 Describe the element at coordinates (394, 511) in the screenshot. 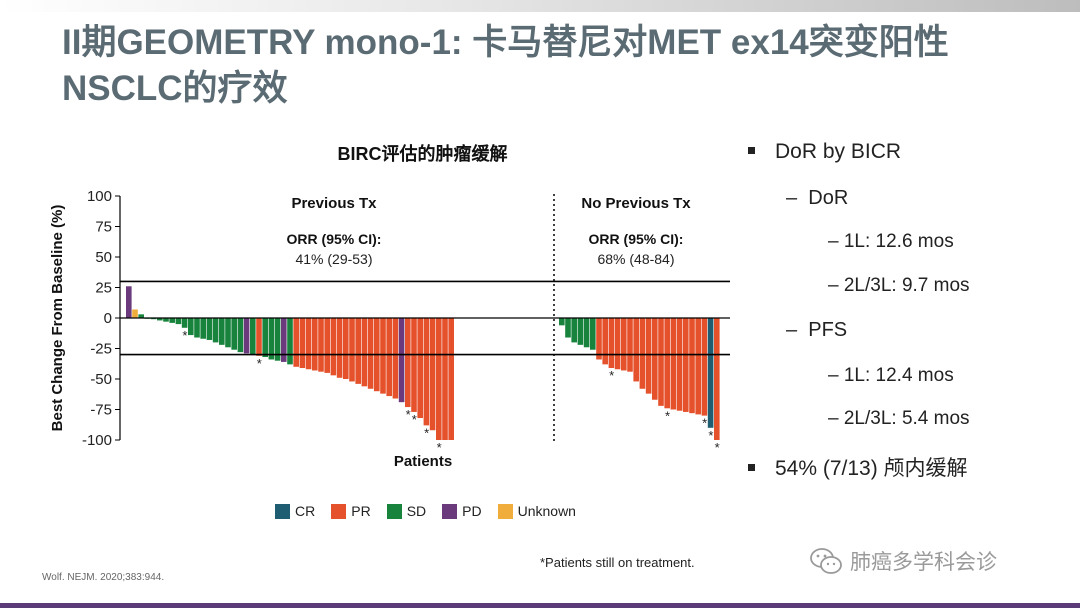

I see `legend-swatch-sd` at that location.